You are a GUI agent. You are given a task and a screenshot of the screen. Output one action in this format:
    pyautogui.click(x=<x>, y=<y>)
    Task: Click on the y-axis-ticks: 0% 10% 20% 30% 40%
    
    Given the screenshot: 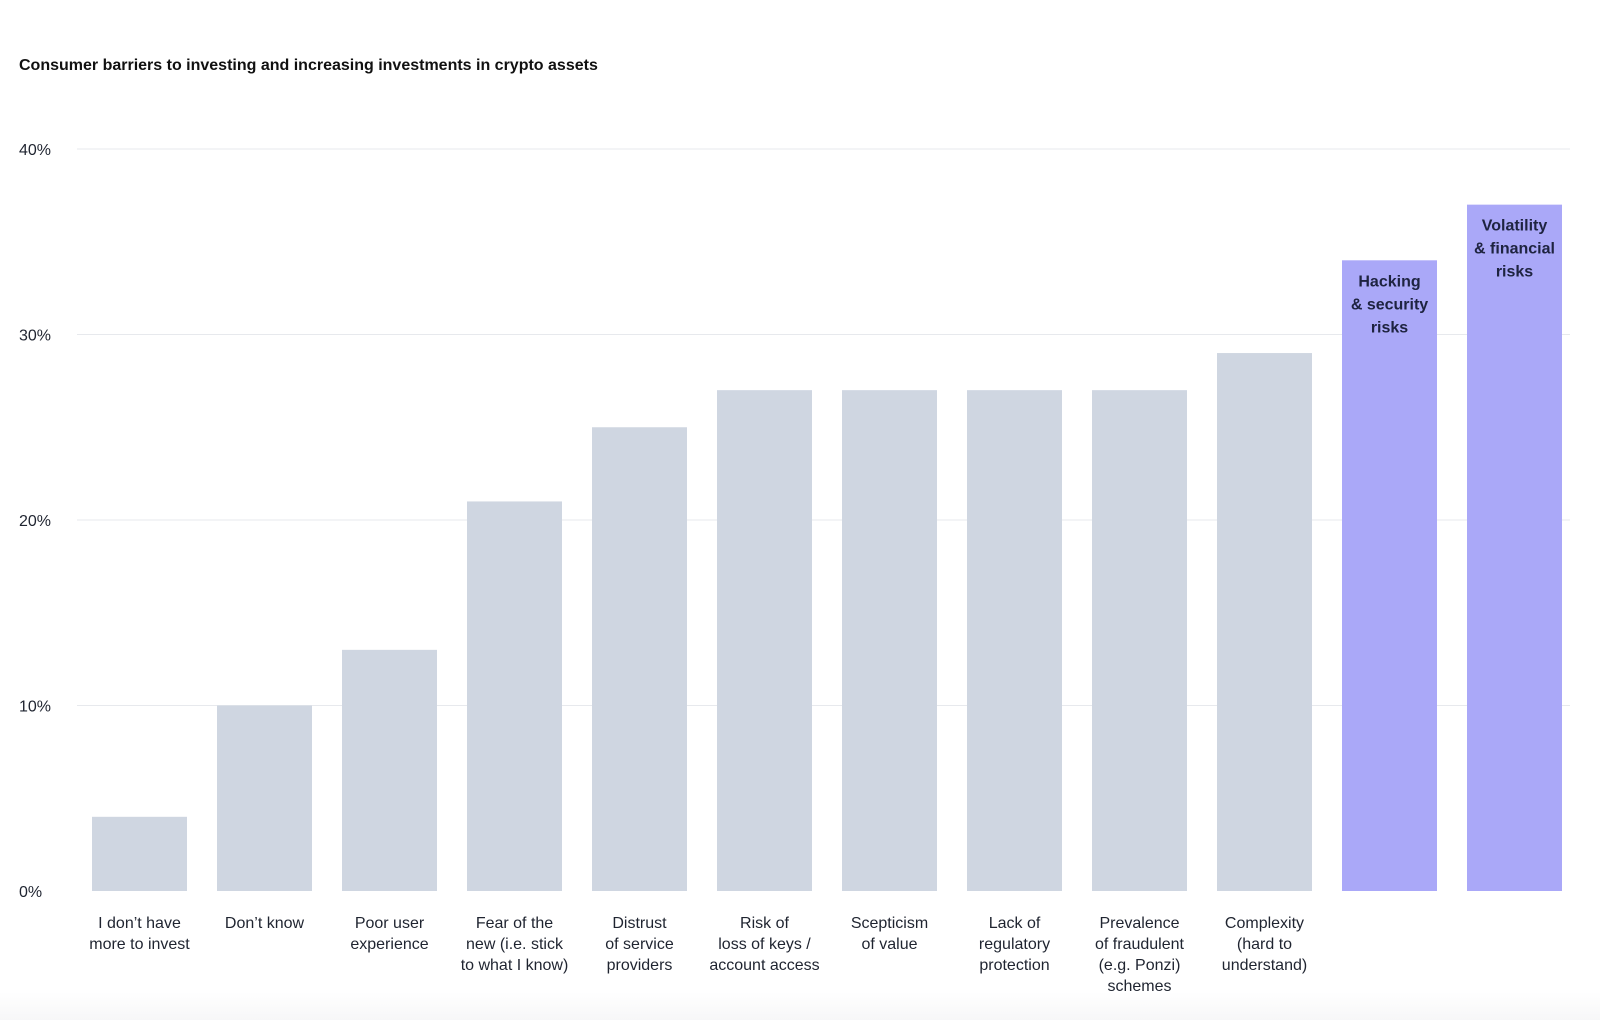 What is the action you would take?
    pyautogui.click(x=35, y=521)
    